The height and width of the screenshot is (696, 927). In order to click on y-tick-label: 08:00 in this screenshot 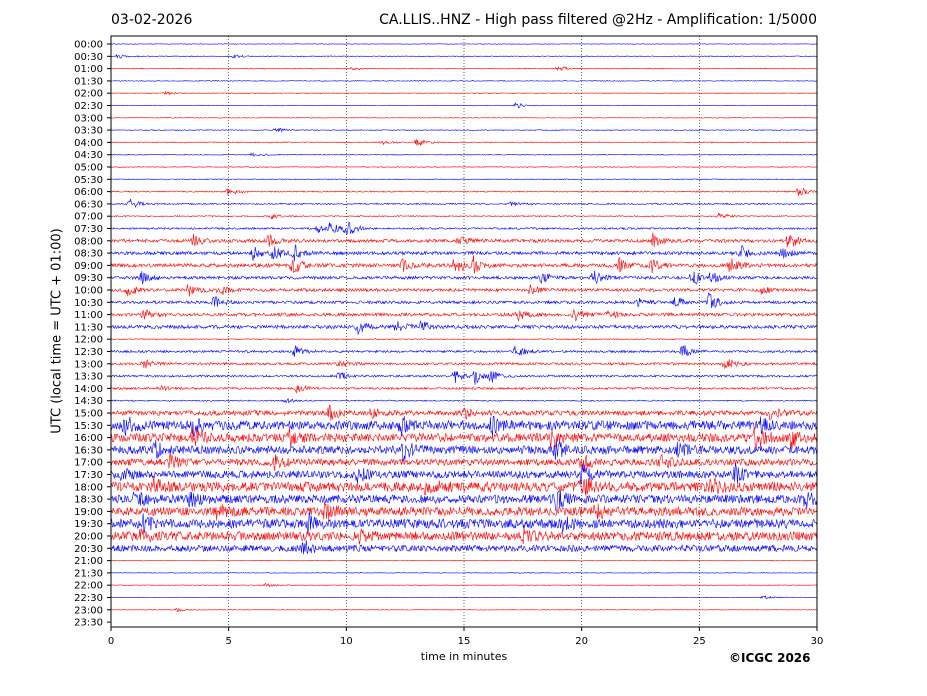, I will do `click(88, 241)`.